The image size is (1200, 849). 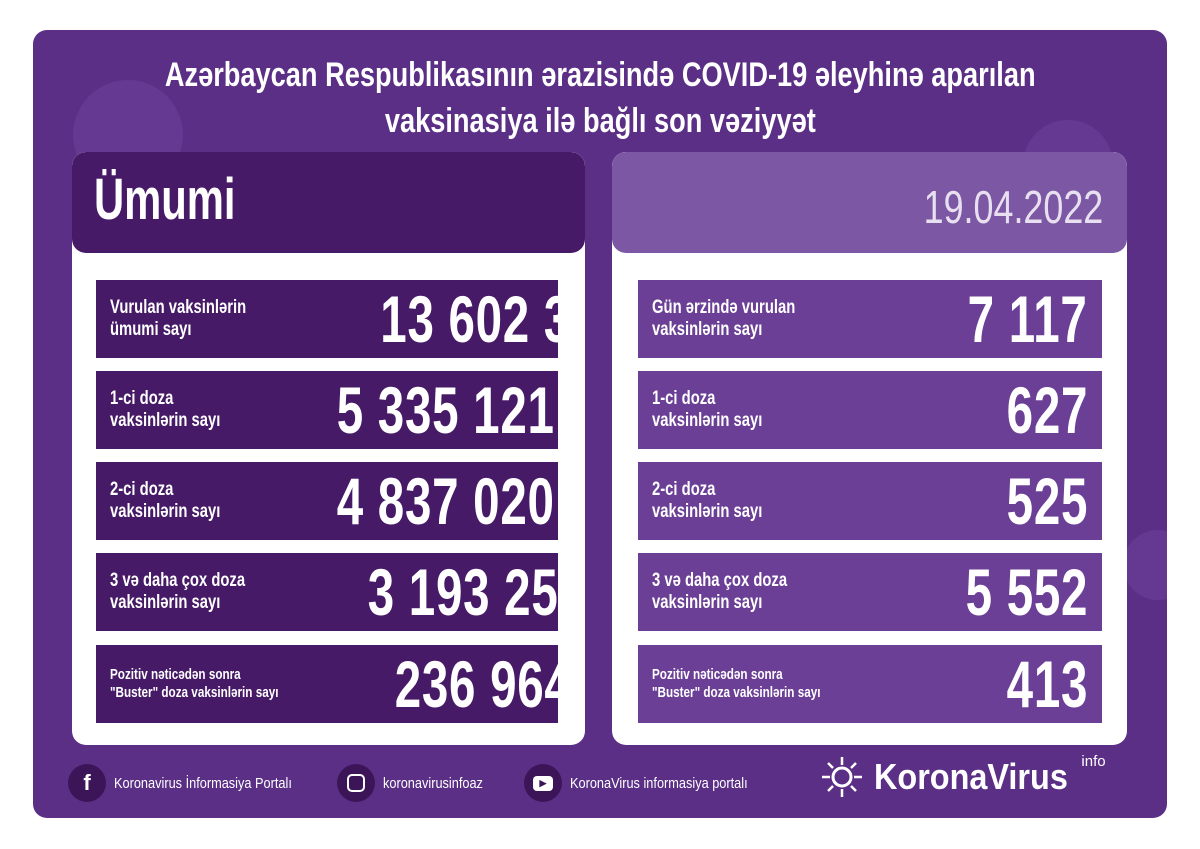 What do you see at coordinates (870, 319) in the screenshot?
I see `stat-row: Gün ərzində vurulan vaksinlərin sayı 7 117` at bounding box center [870, 319].